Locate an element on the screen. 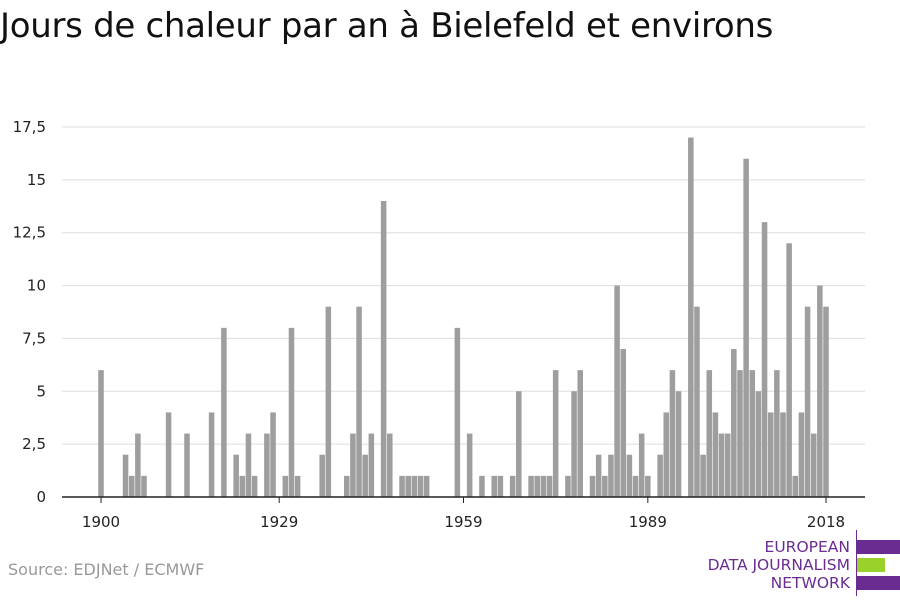  bar-1960 is located at coordinates (469, 465).